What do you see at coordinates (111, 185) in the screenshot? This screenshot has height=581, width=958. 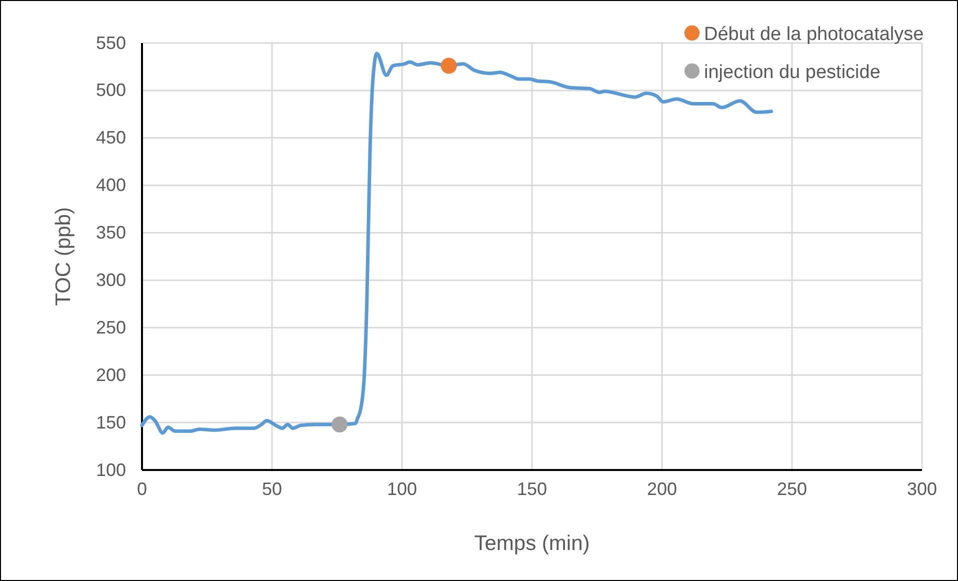 I see `y-tick-label: 400` at bounding box center [111, 185].